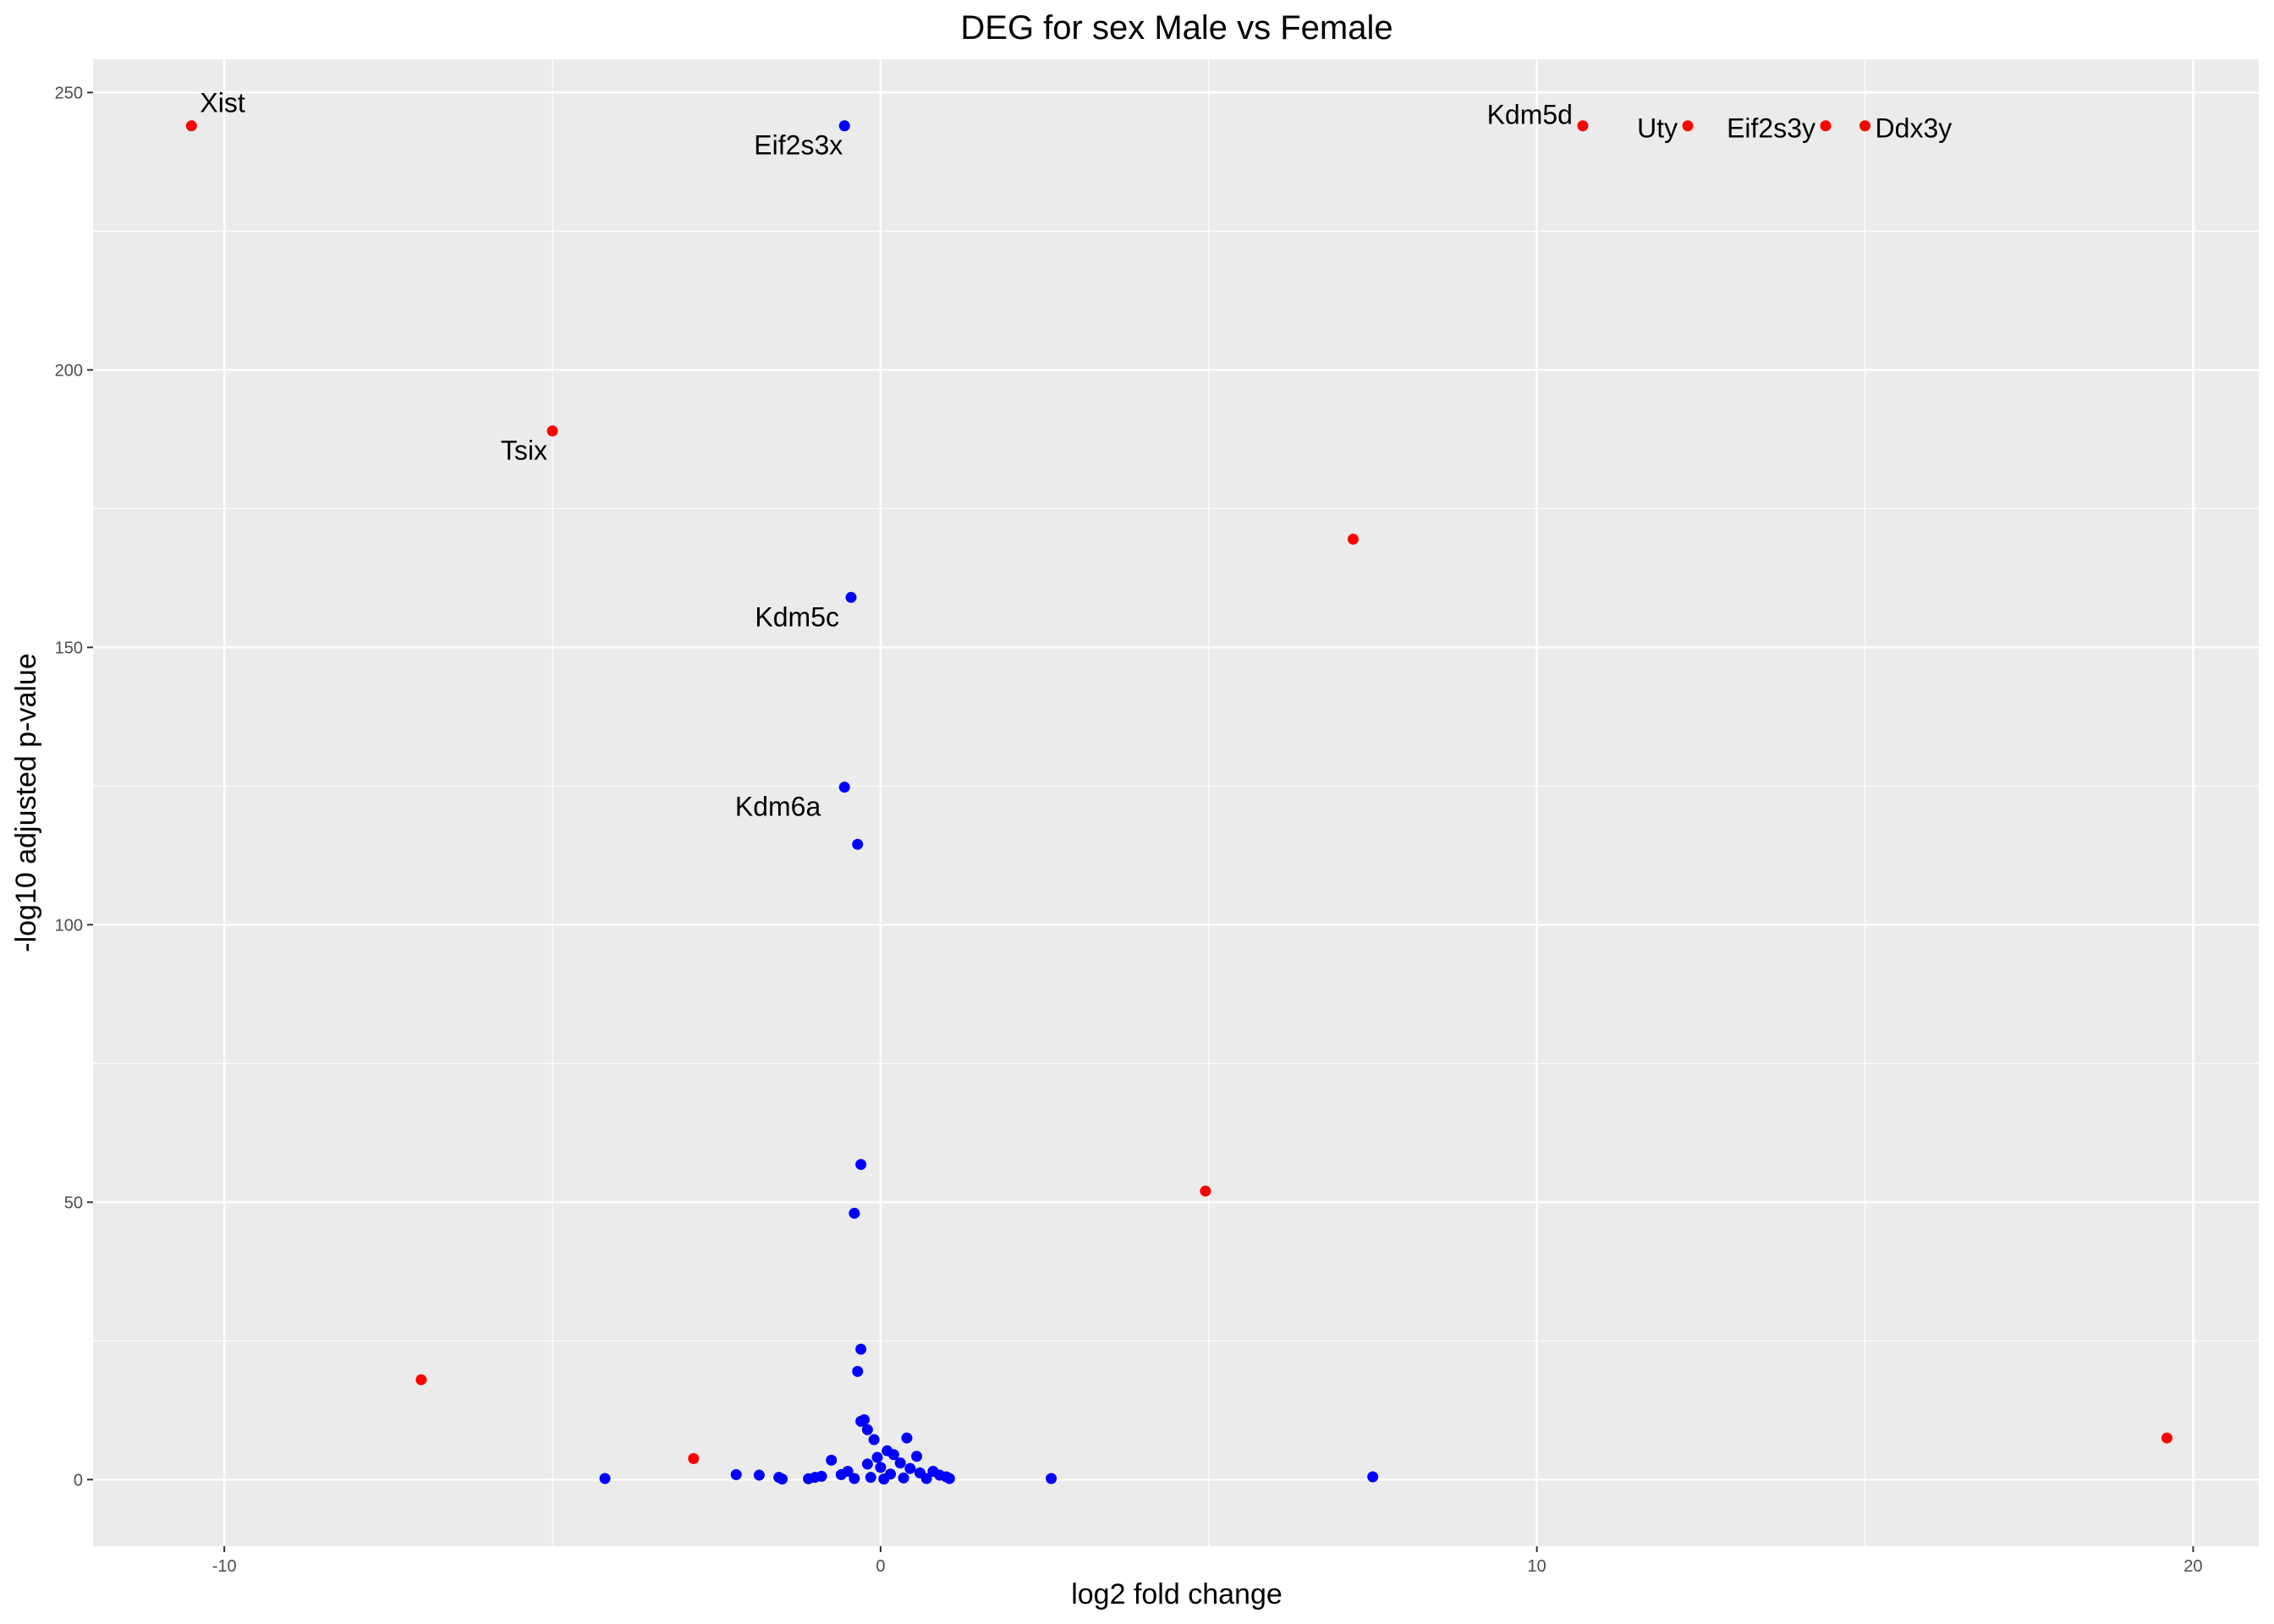 The height and width of the screenshot is (1624, 2274). Describe the element at coordinates (1537, 1567) in the screenshot. I see `x-tick-label: 10` at that location.